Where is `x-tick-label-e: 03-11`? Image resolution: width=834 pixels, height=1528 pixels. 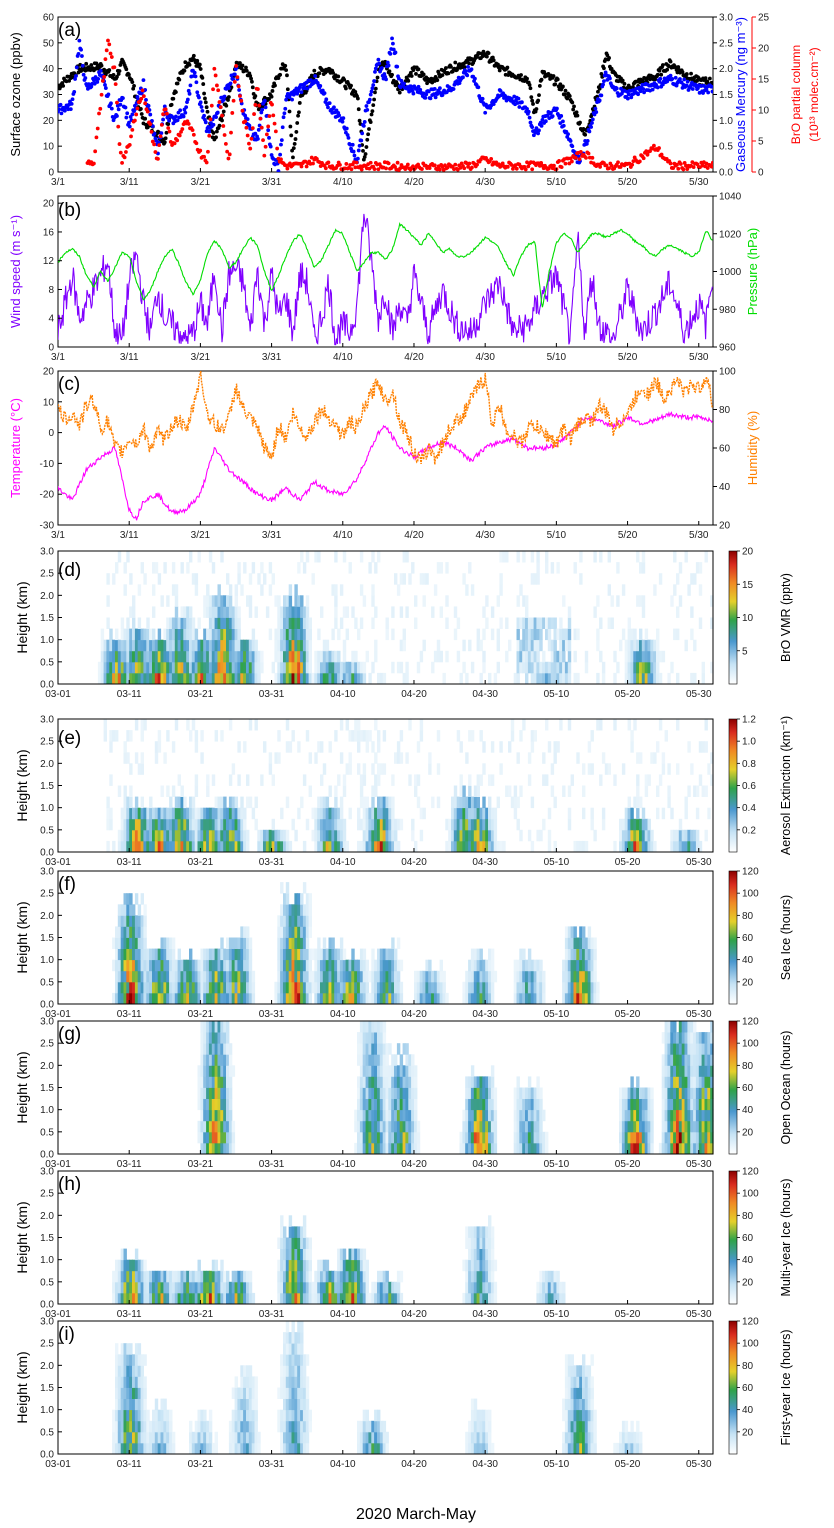
x-tick-label-e: 03-11 is located at coordinates (129, 862).